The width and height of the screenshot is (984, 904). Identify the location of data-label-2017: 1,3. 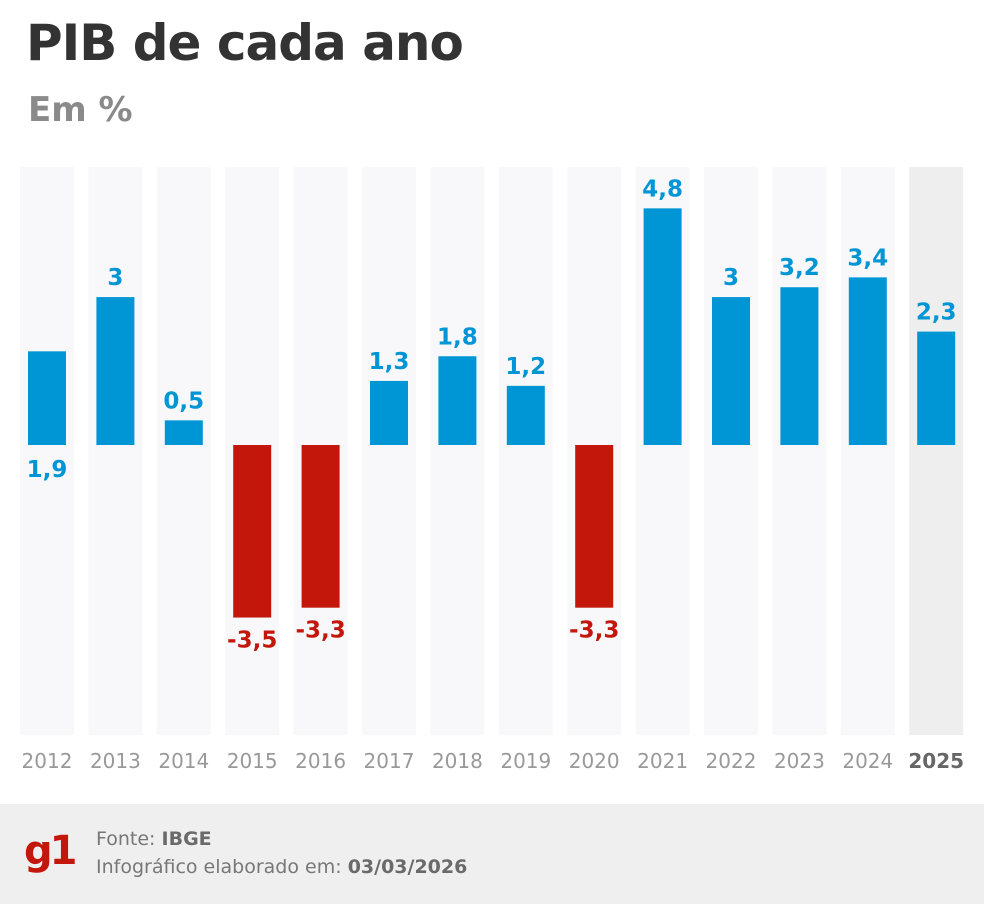
(389, 362).